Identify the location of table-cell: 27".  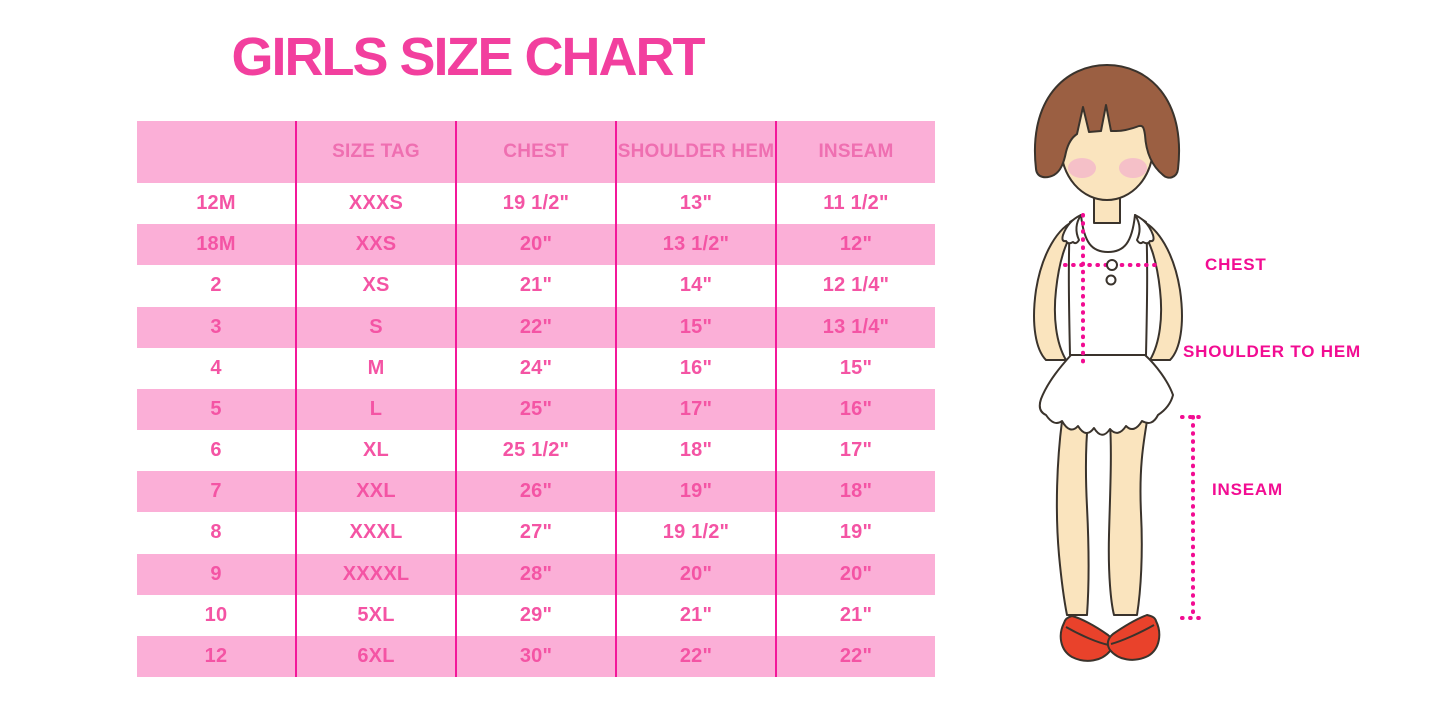
(537, 533).